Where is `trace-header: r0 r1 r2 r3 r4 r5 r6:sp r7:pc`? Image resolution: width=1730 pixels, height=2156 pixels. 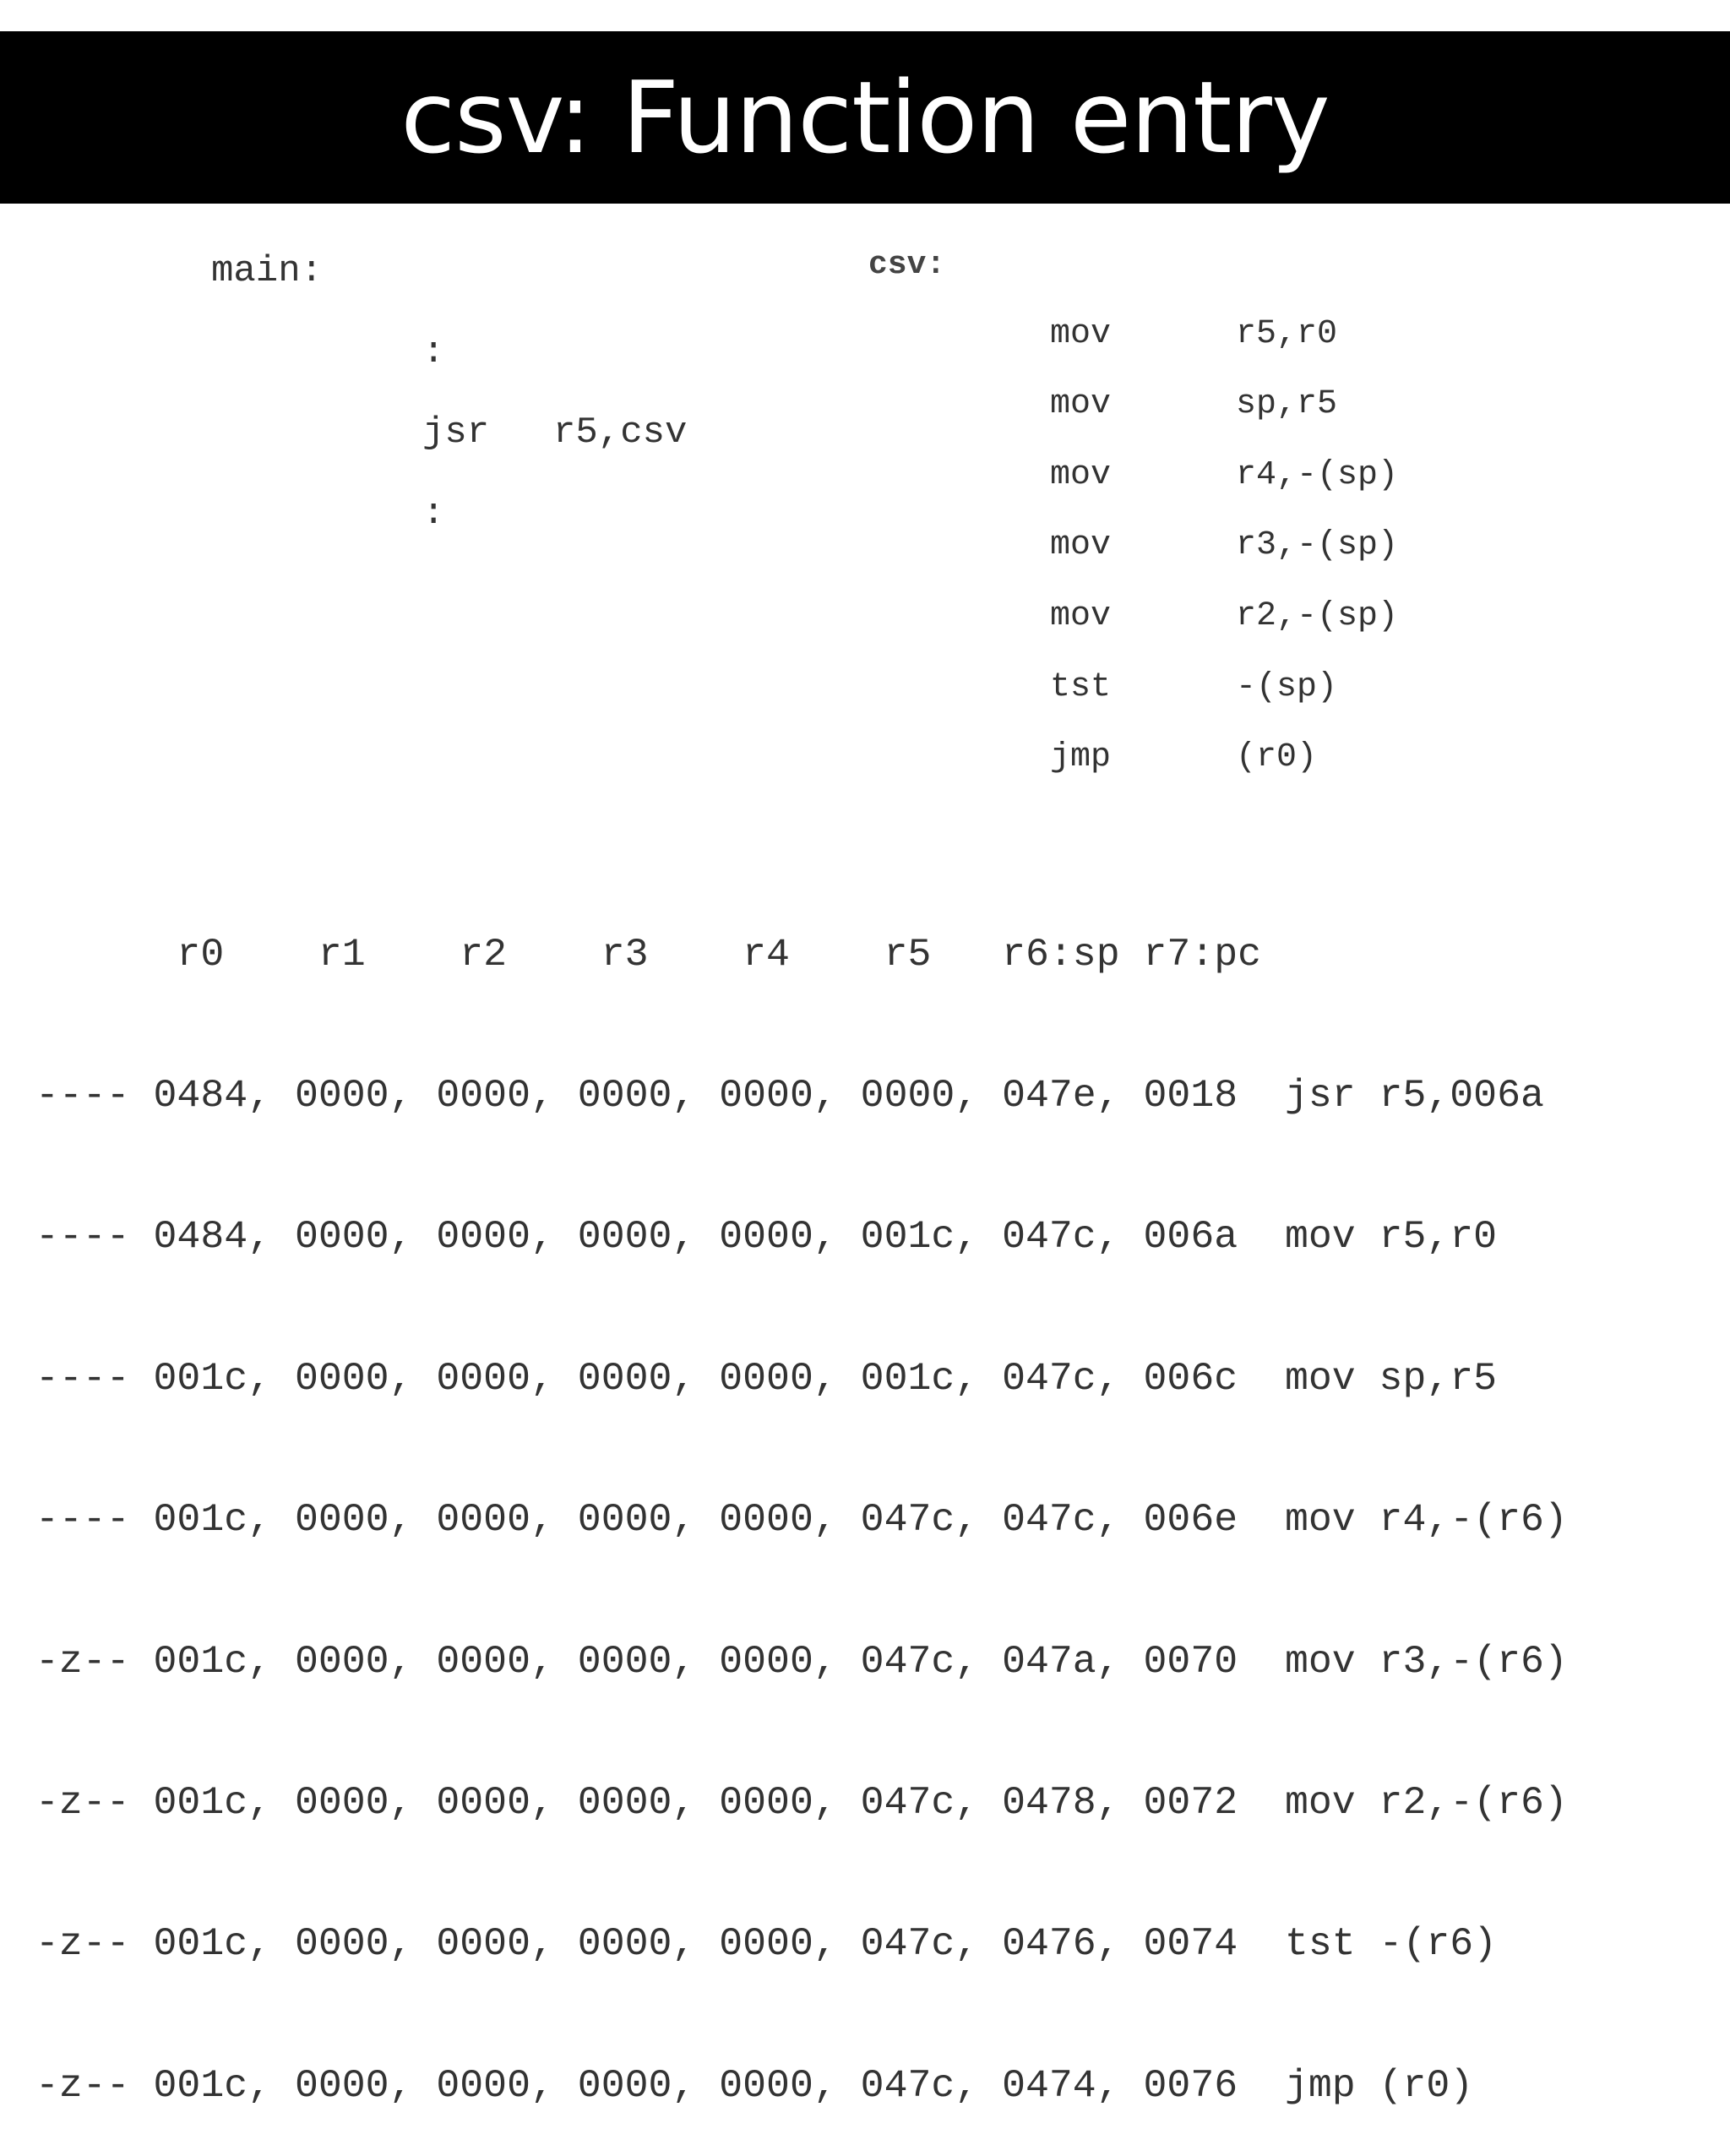 trace-header: r0 r1 r2 r3 r4 r5 r6:sp r7:pc is located at coordinates (649, 954).